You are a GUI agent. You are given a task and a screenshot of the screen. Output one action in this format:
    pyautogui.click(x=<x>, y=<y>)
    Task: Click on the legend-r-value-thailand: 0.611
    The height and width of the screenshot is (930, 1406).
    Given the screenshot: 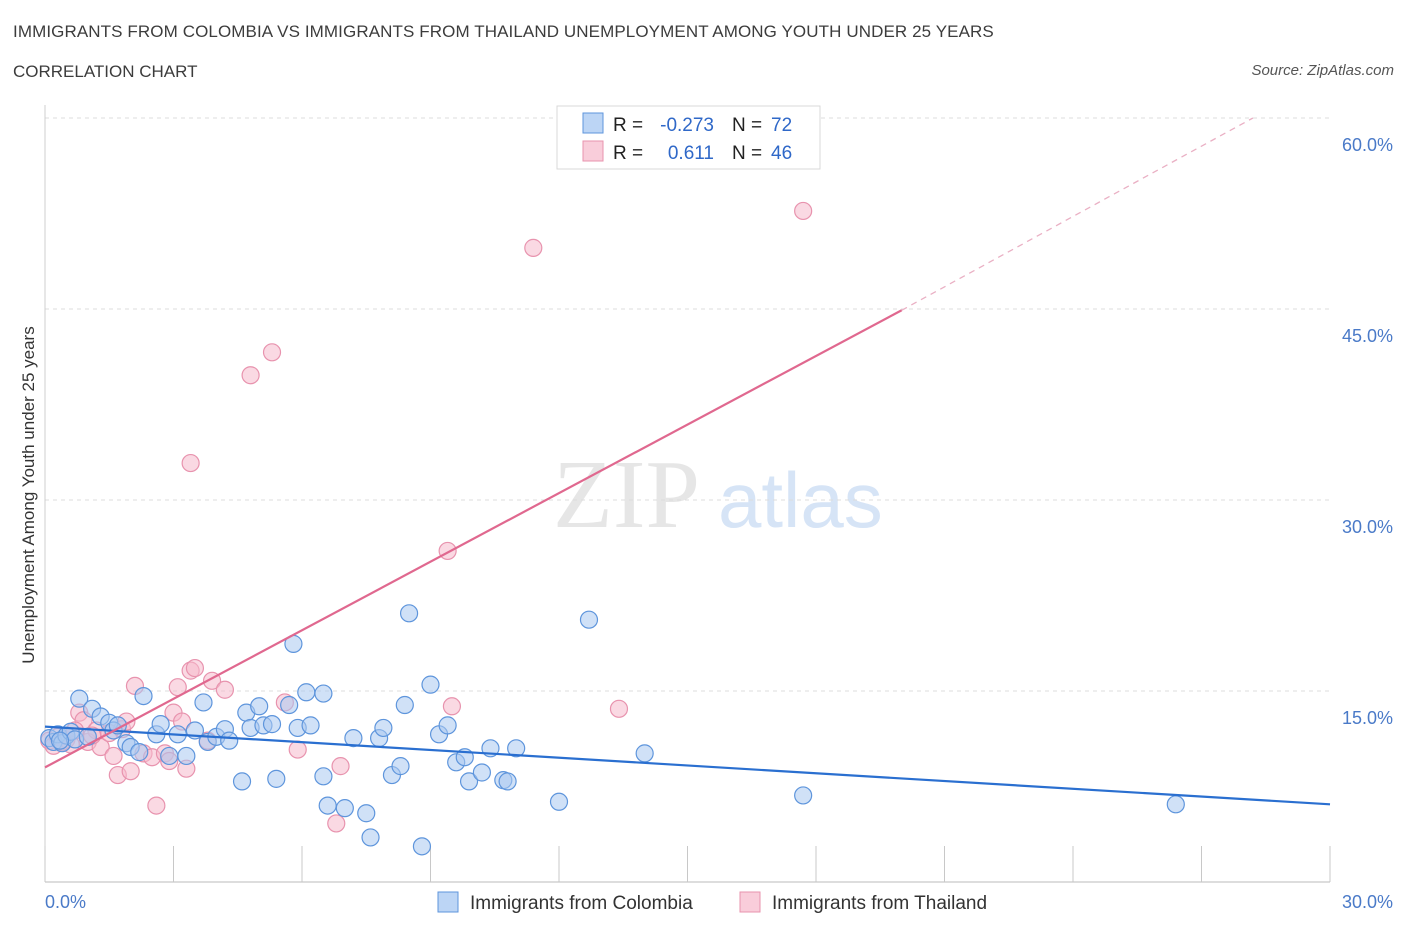 What is the action you would take?
    pyautogui.click(x=691, y=153)
    